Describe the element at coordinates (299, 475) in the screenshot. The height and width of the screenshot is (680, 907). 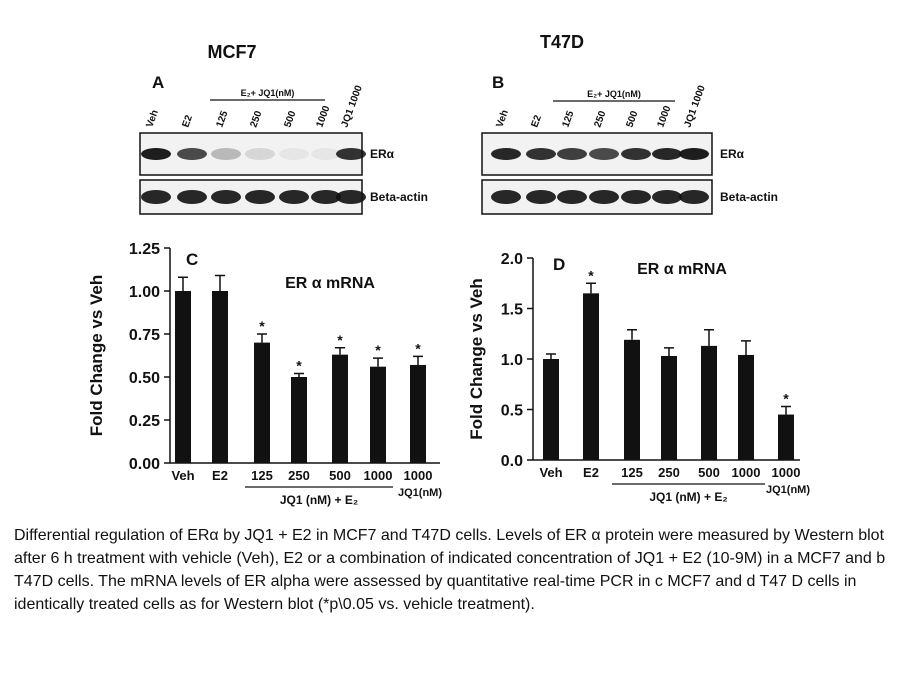
I see `x-tick-label: 250` at that location.